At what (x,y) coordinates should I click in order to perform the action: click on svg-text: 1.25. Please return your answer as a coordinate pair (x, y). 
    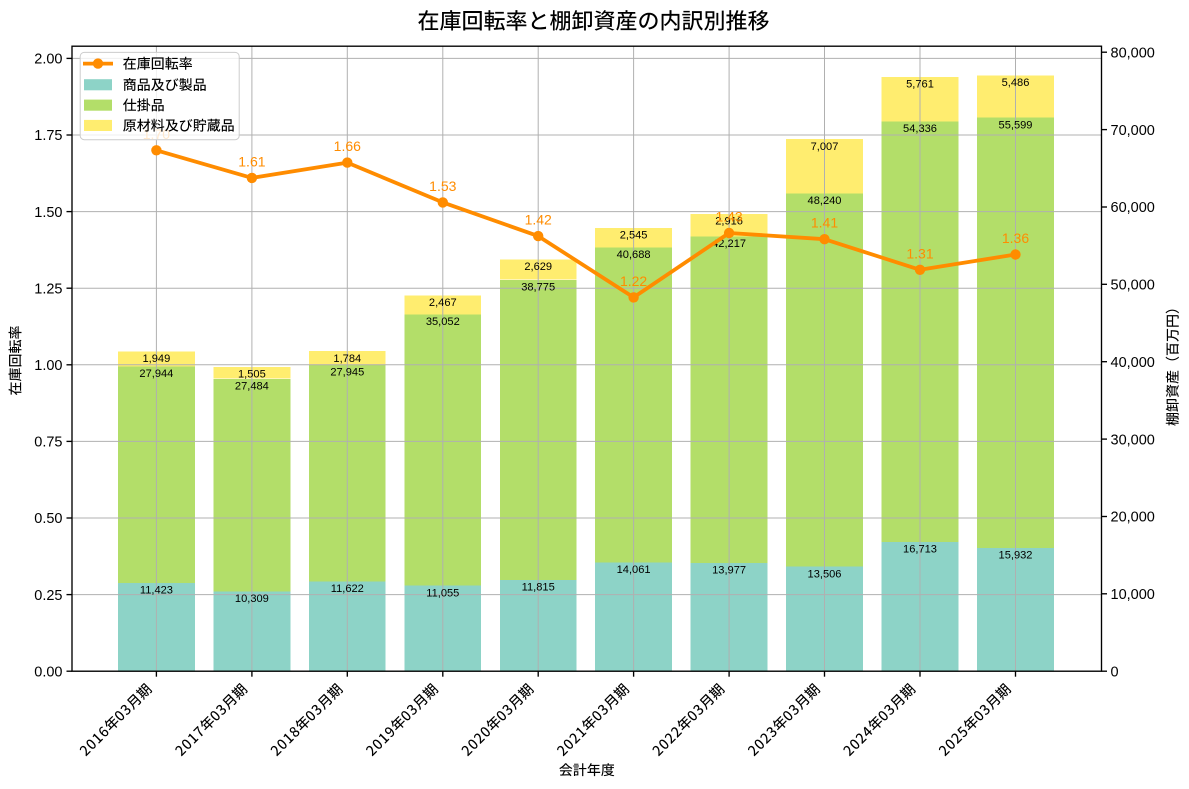
    Looking at the image, I should click on (48, 289).